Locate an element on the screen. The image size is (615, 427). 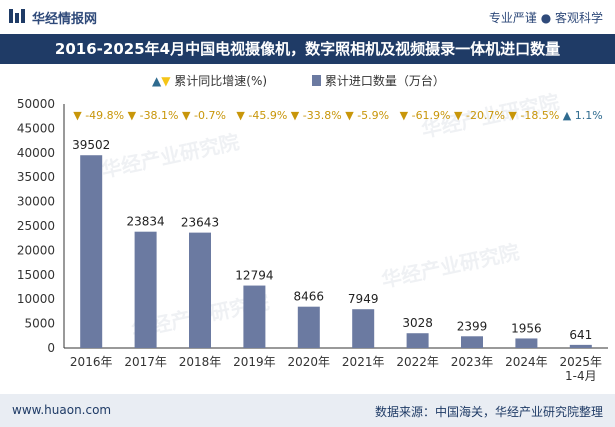
category-label: 2016年 is located at coordinates (91, 362).